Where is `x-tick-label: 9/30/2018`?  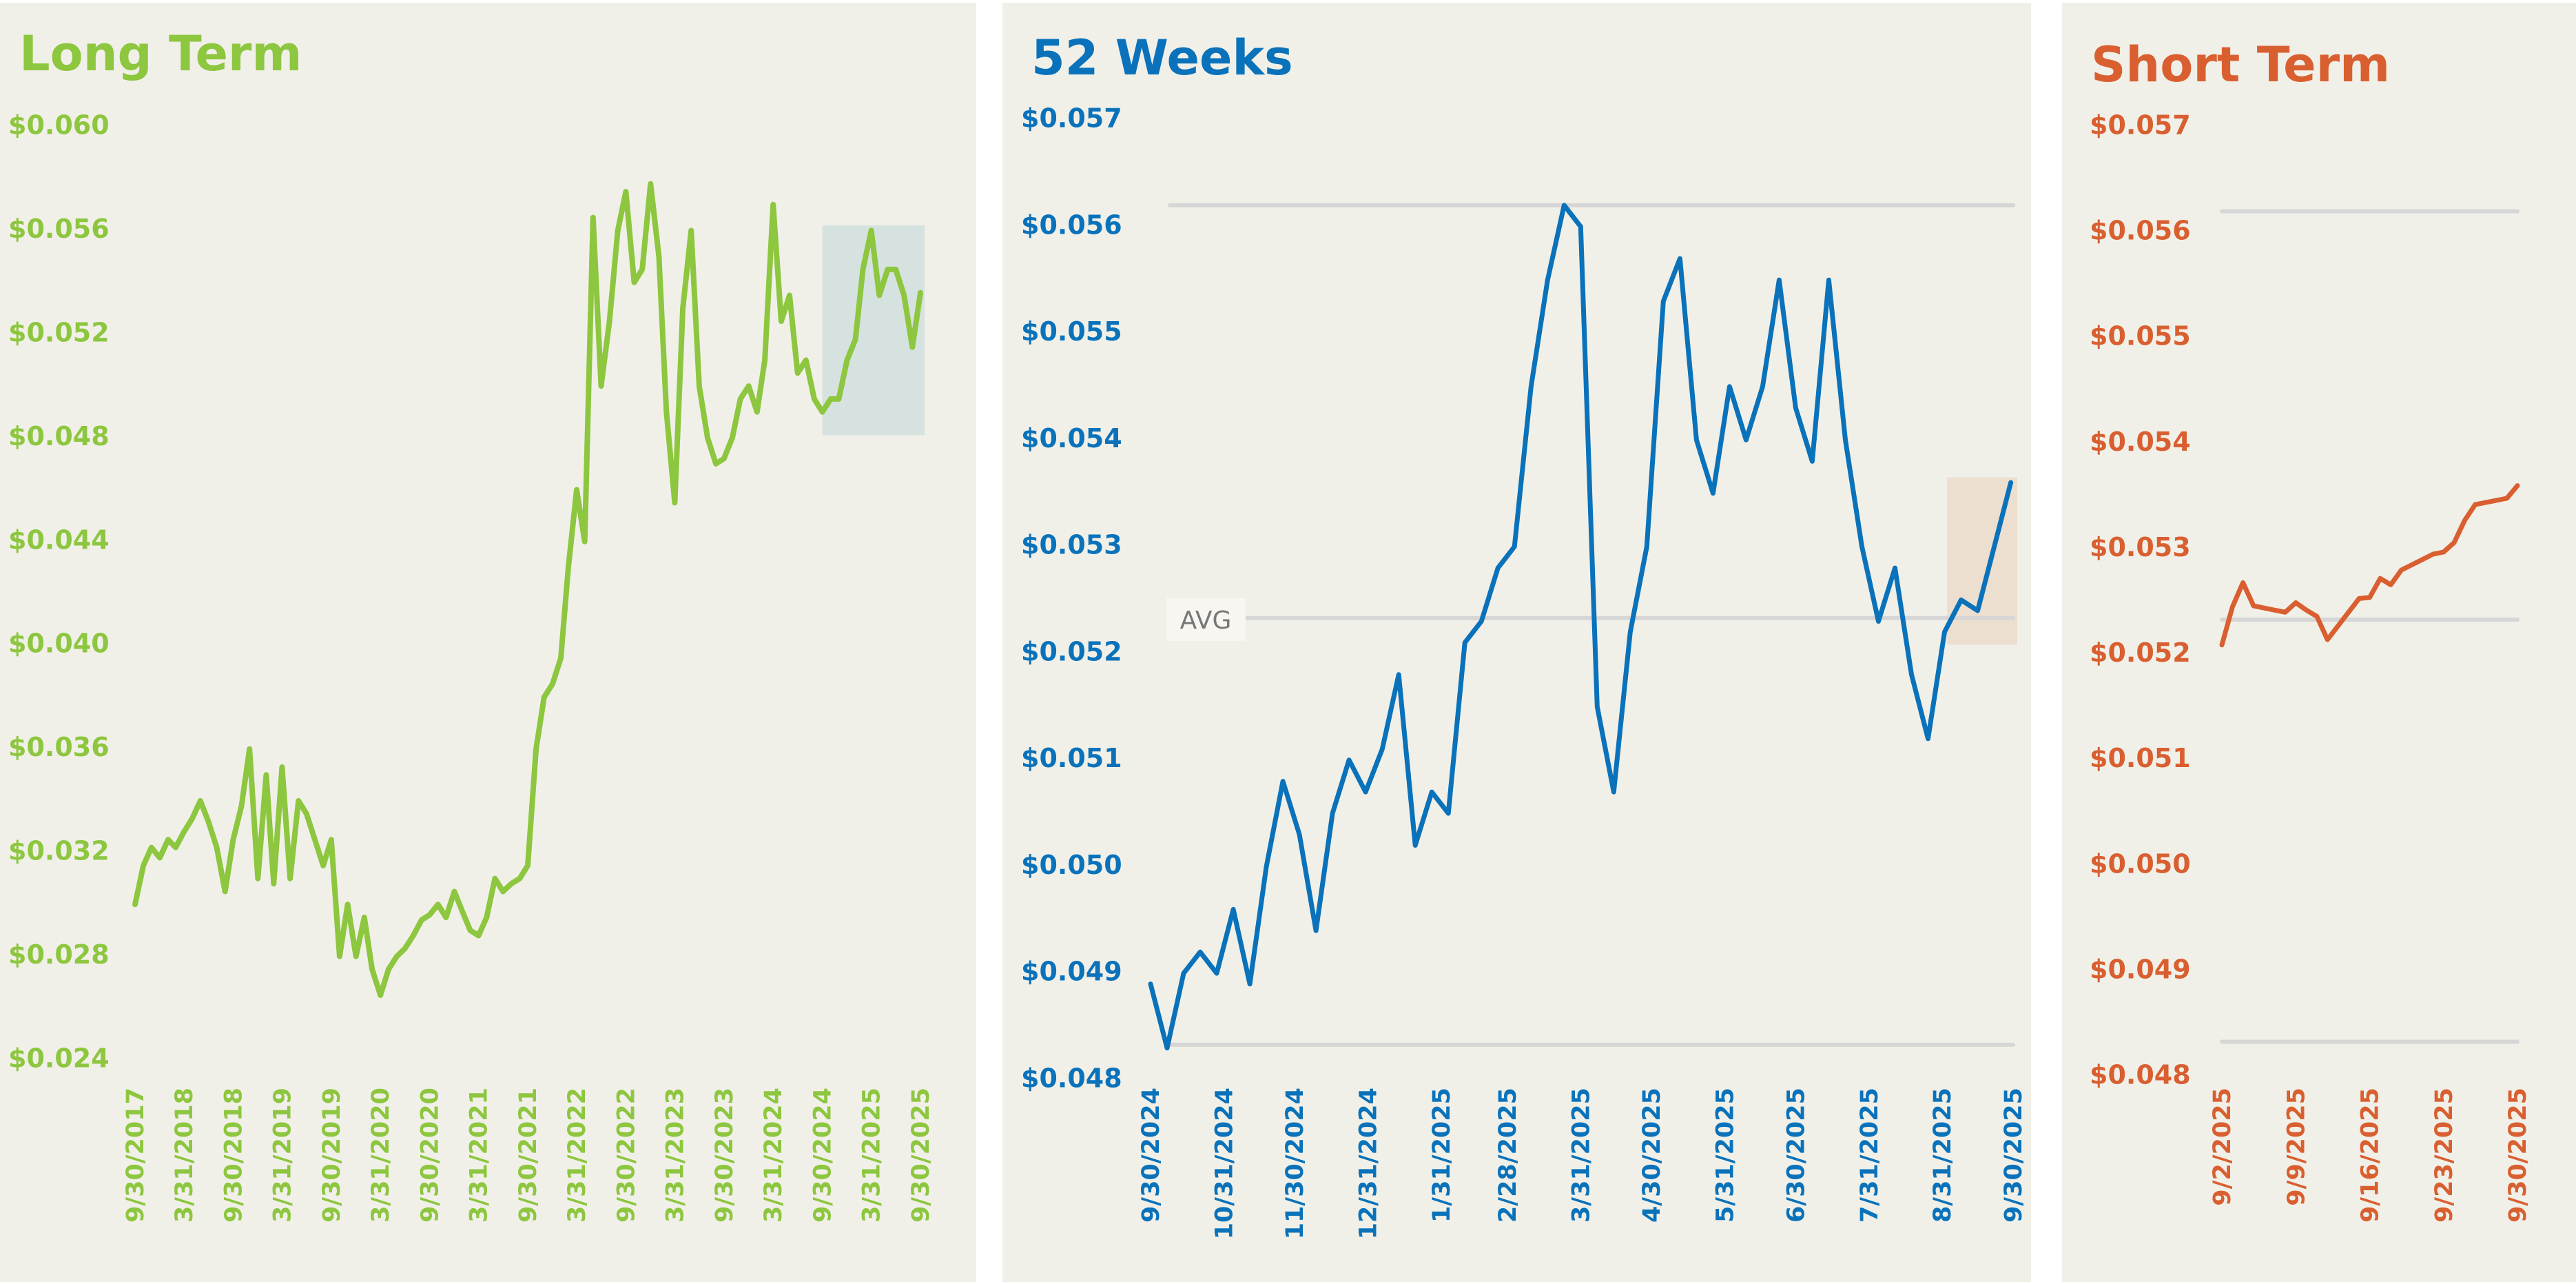
x-tick-label: 9/30/2018 is located at coordinates (233, 1155).